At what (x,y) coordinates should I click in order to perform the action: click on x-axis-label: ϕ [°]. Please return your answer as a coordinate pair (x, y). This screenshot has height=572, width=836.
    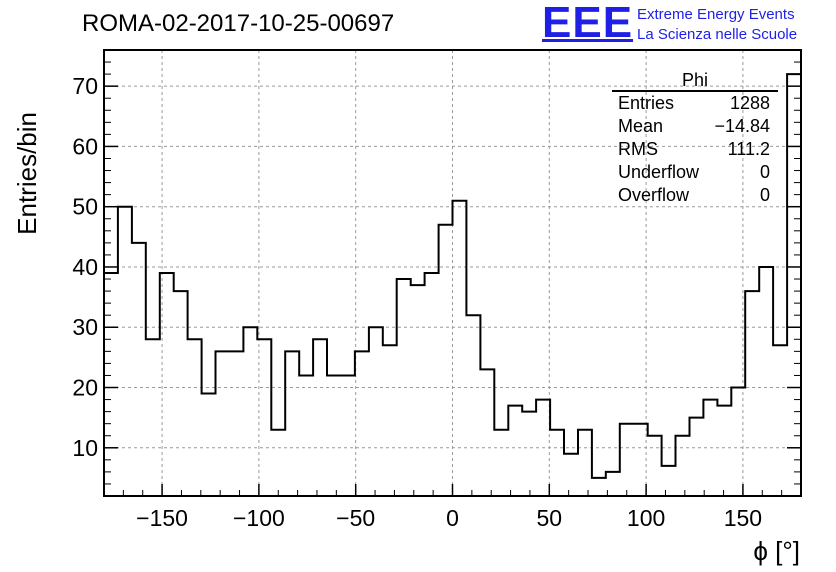
    Looking at the image, I should click on (776, 551).